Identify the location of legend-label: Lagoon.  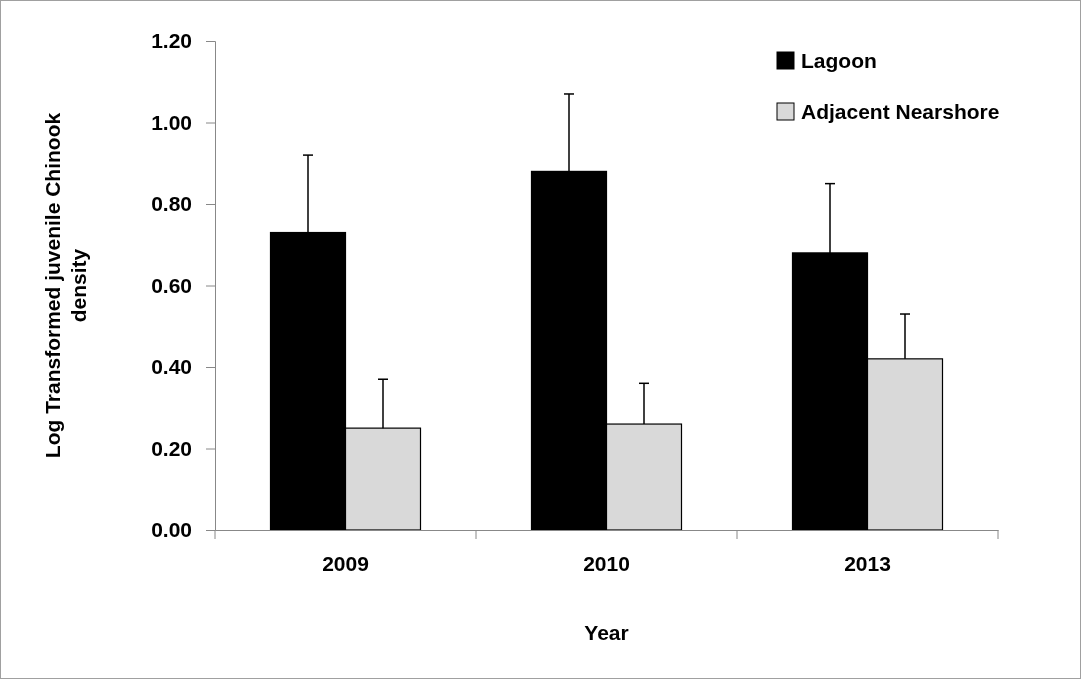
(839, 60).